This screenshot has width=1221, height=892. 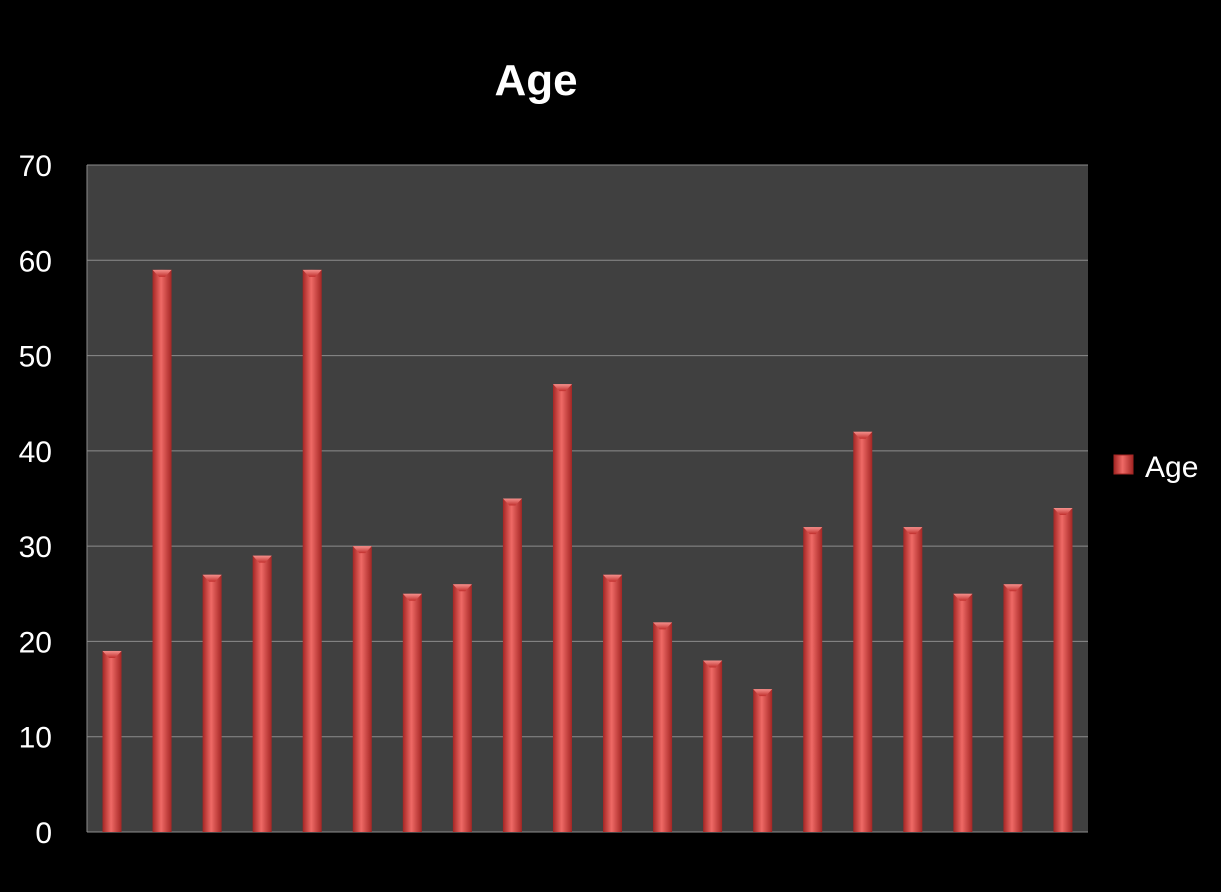 What do you see at coordinates (35, 738) in the screenshot?
I see `y-tick-label: 10` at bounding box center [35, 738].